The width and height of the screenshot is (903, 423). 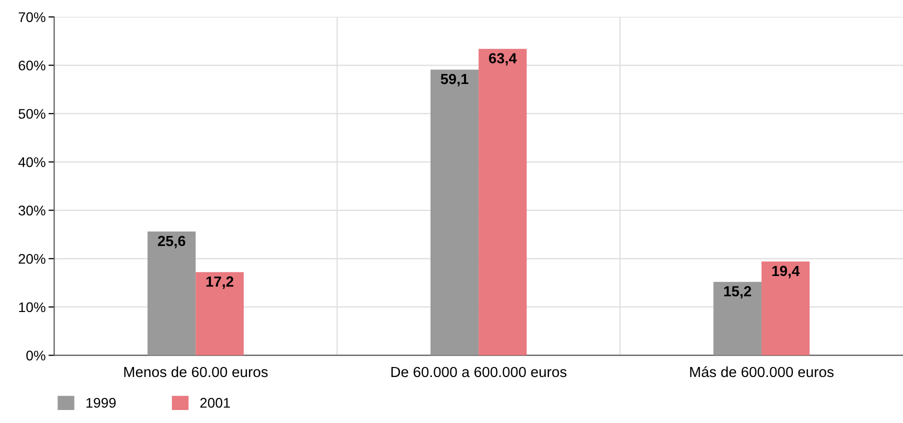 I want to click on legend-label: 1999, so click(x=101, y=403).